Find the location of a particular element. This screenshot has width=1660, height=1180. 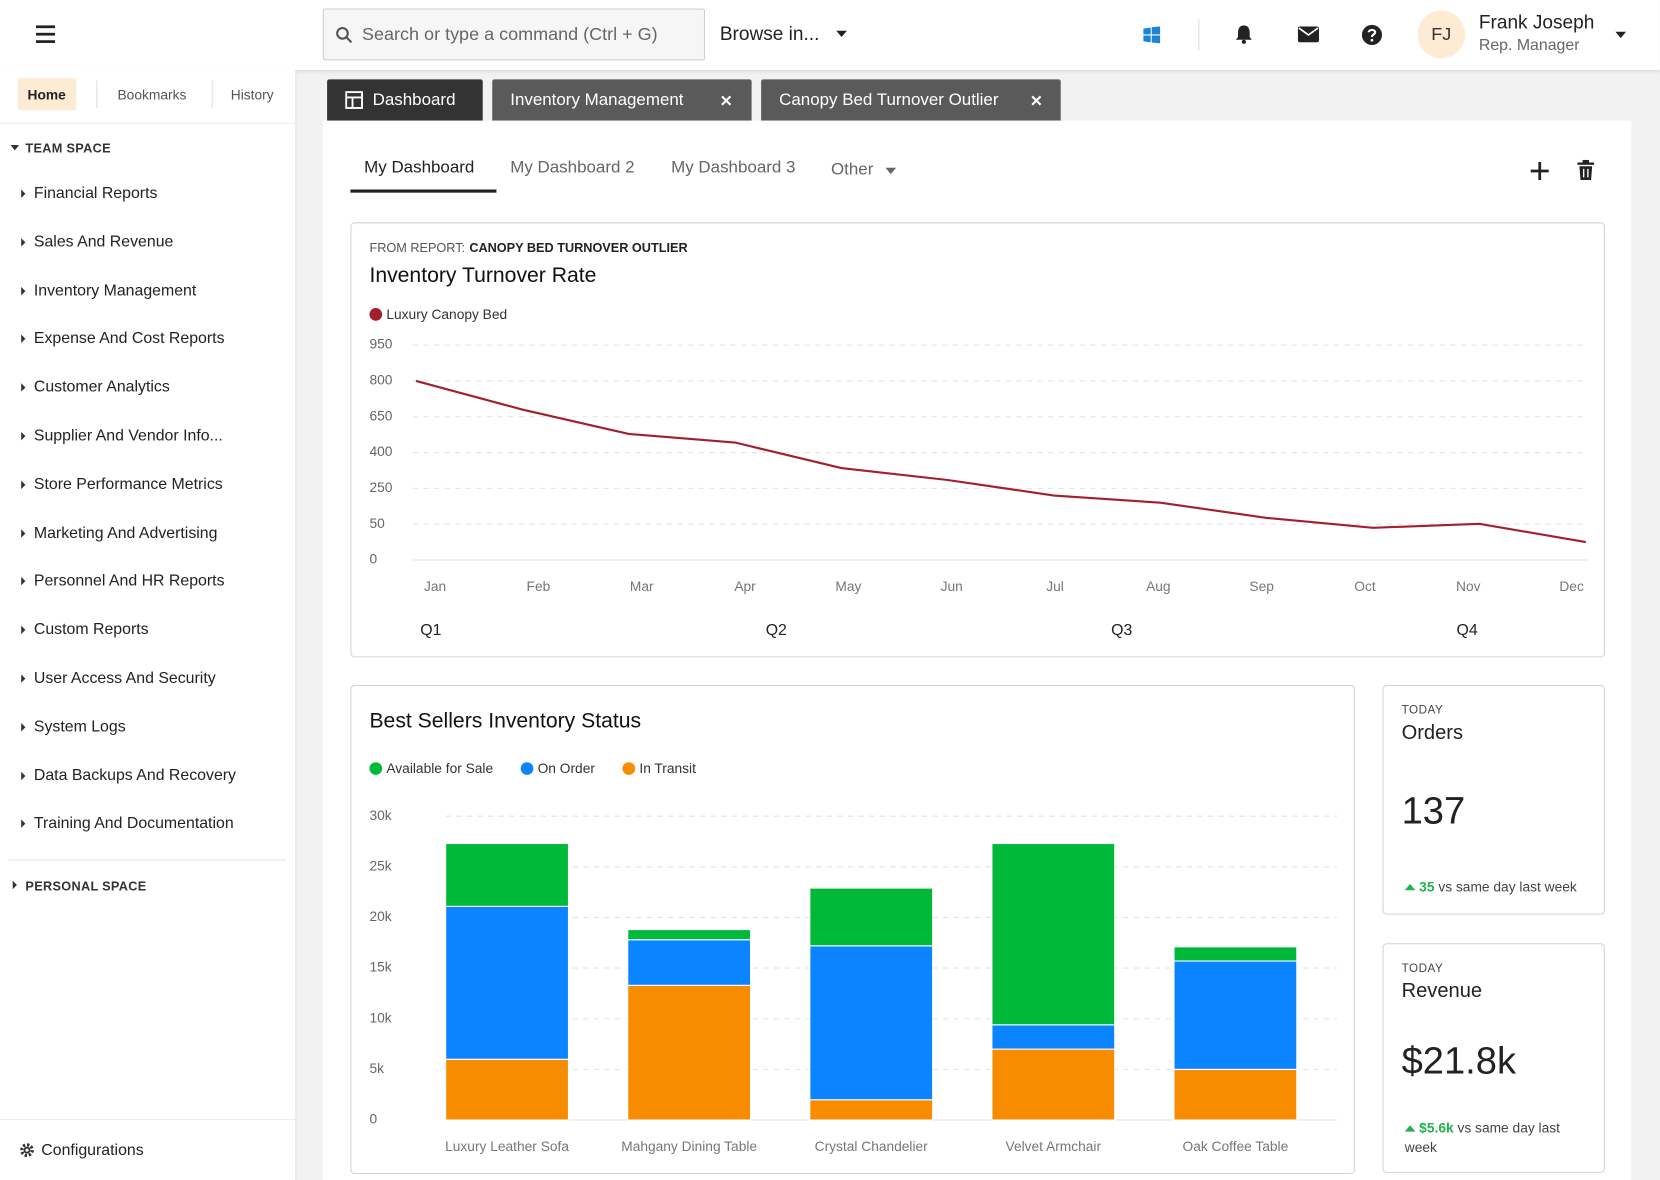

configurations: Configurations is located at coordinates (92, 1150).